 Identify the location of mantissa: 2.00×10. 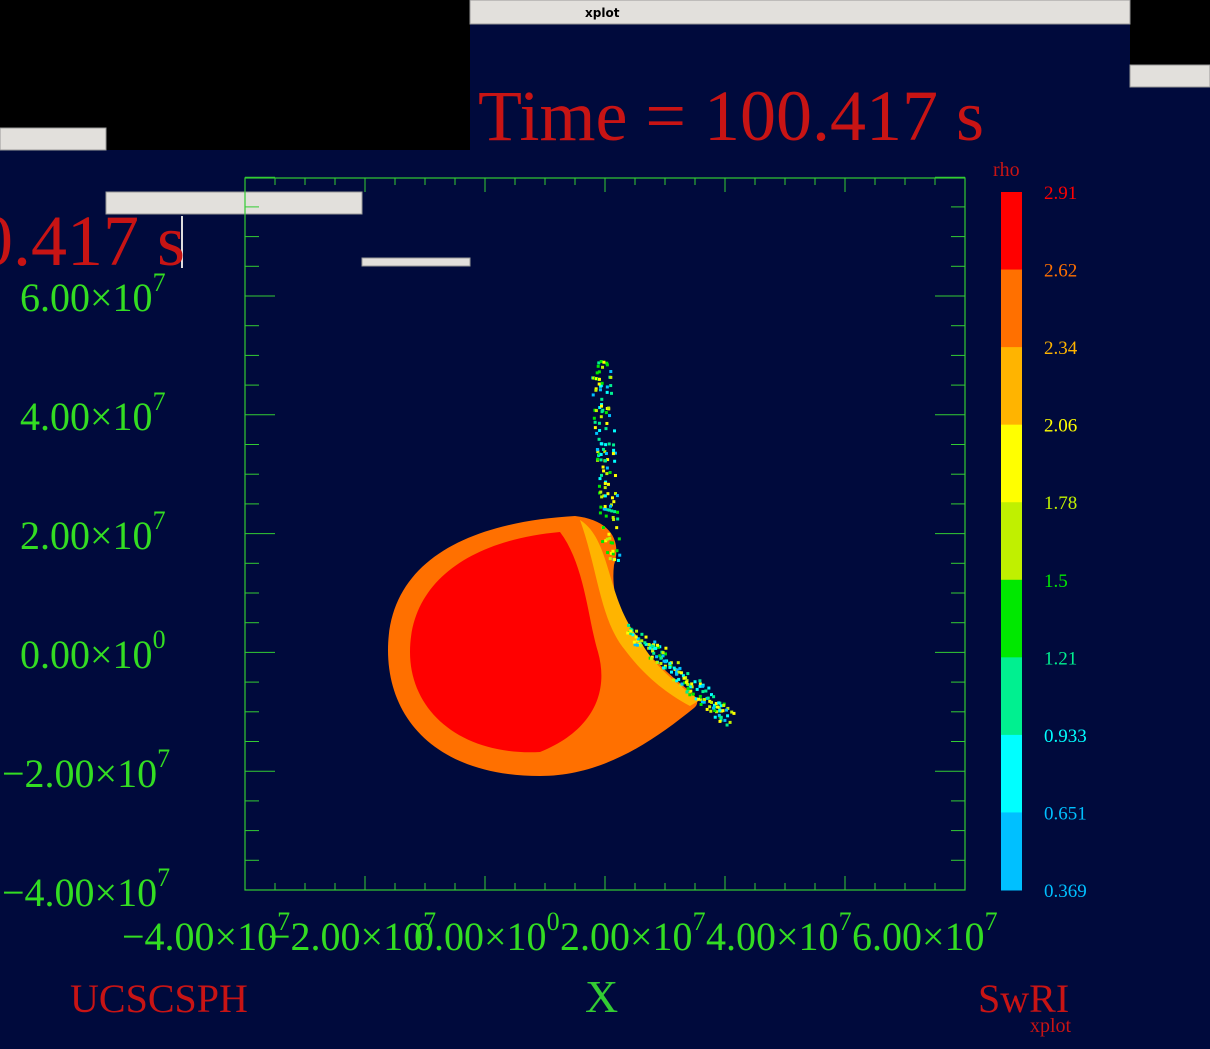
(86, 535).